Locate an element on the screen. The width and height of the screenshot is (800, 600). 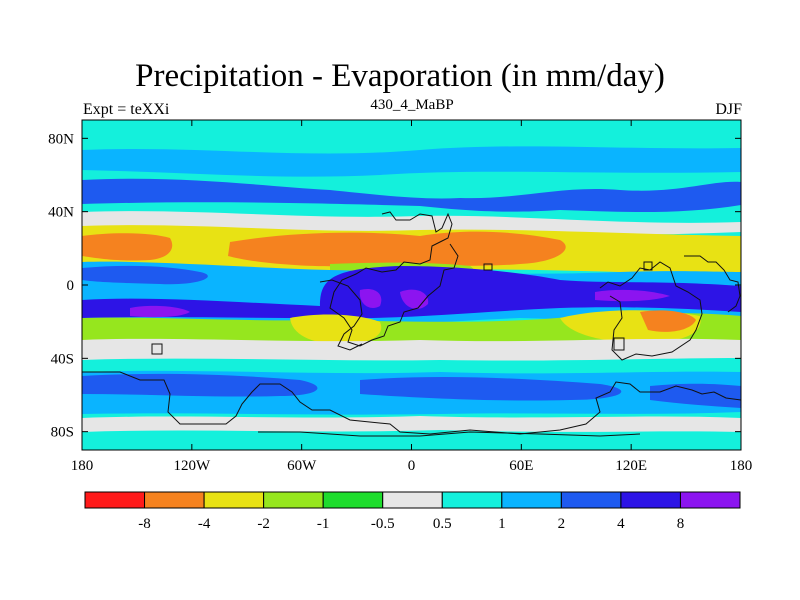
colorbar-label: -2 is located at coordinates (263, 524).